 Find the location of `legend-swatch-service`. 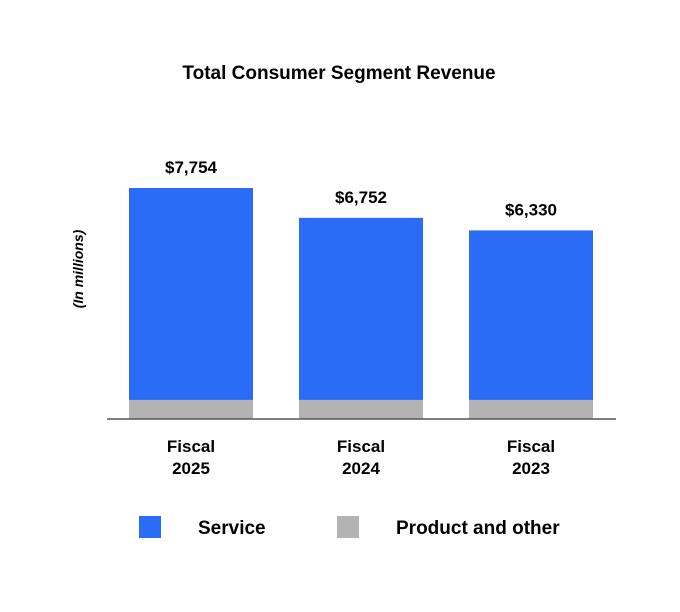

legend-swatch-service is located at coordinates (150, 527).